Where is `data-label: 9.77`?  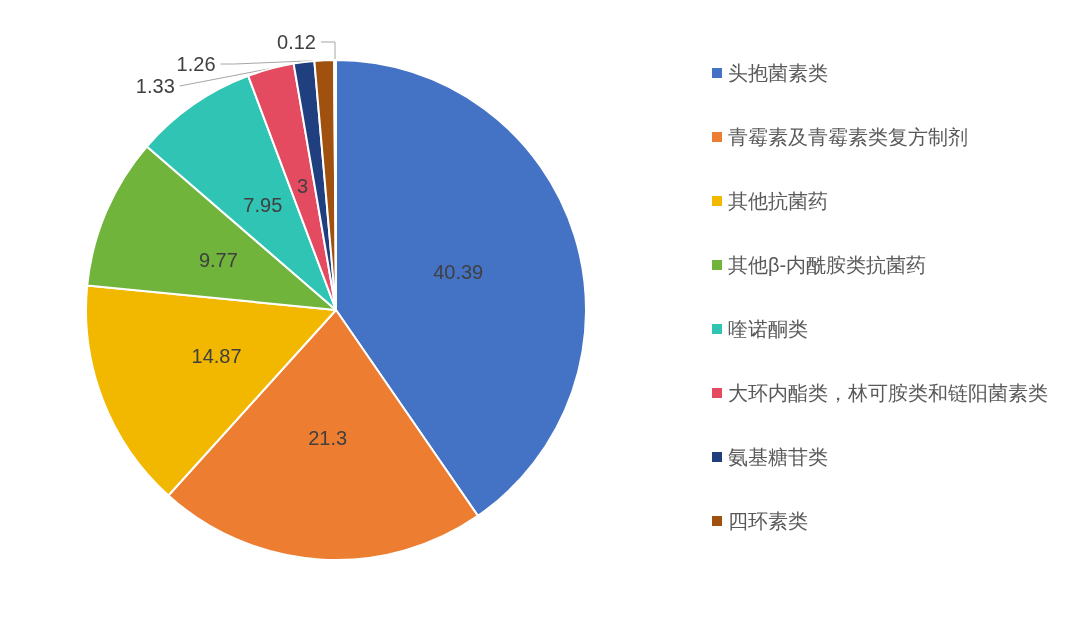
data-label: 9.77 is located at coordinates (218, 259).